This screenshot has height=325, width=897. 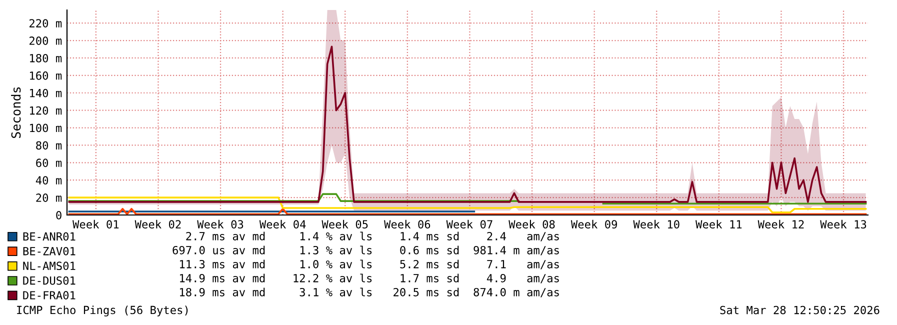 I want to click on y-tick-label: 80 m, so click(x=49, y=145).